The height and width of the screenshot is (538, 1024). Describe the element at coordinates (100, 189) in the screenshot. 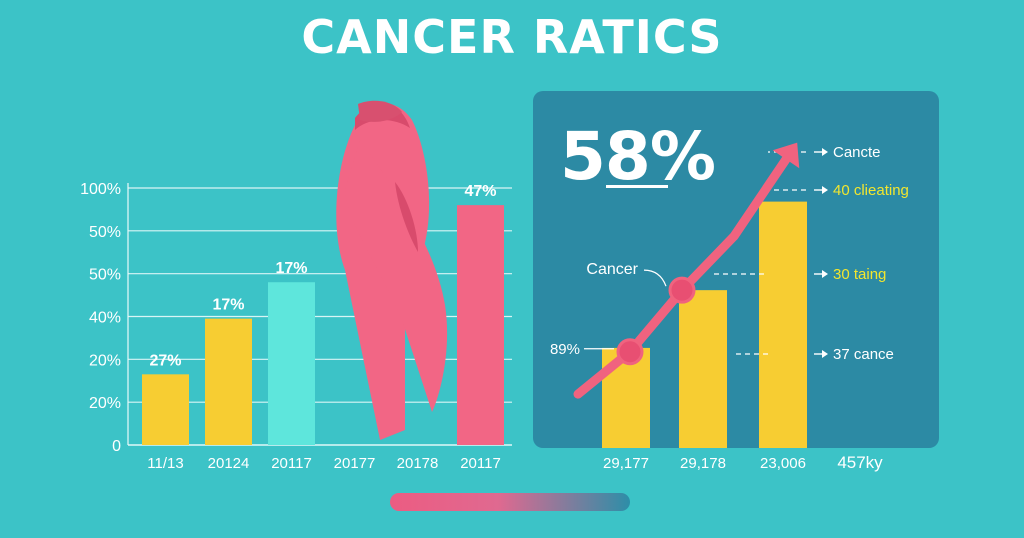

I see `y-tick-label: 100%` at that location.